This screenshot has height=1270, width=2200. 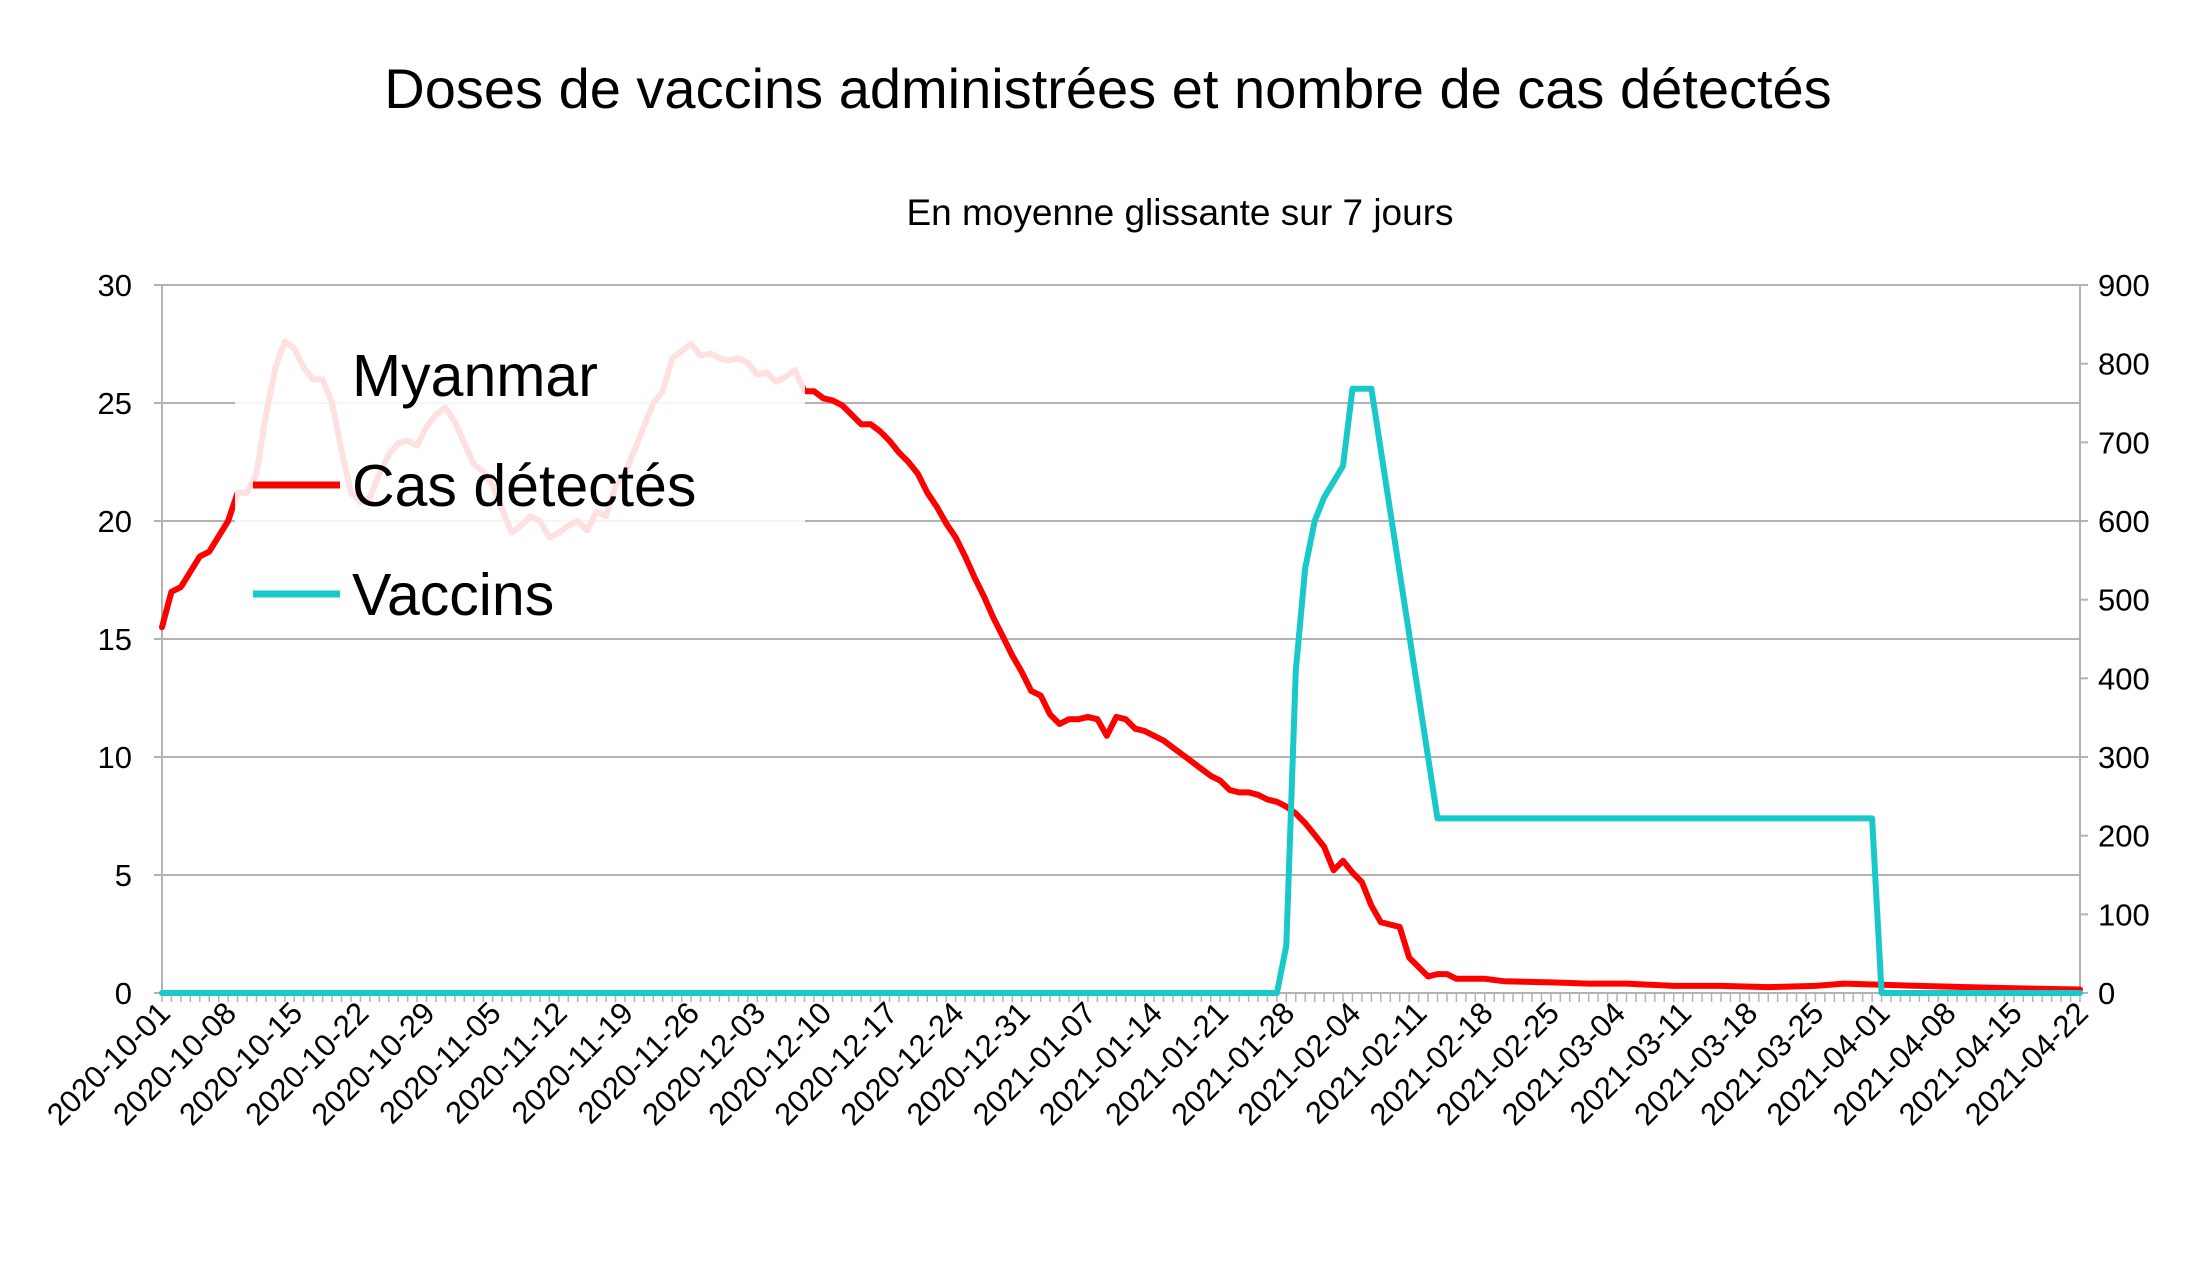 What do you see at coordinates (2124, 285) in the screenshot?
I see `y-right-tick-label: 900` at bounding box center [2124, 285].